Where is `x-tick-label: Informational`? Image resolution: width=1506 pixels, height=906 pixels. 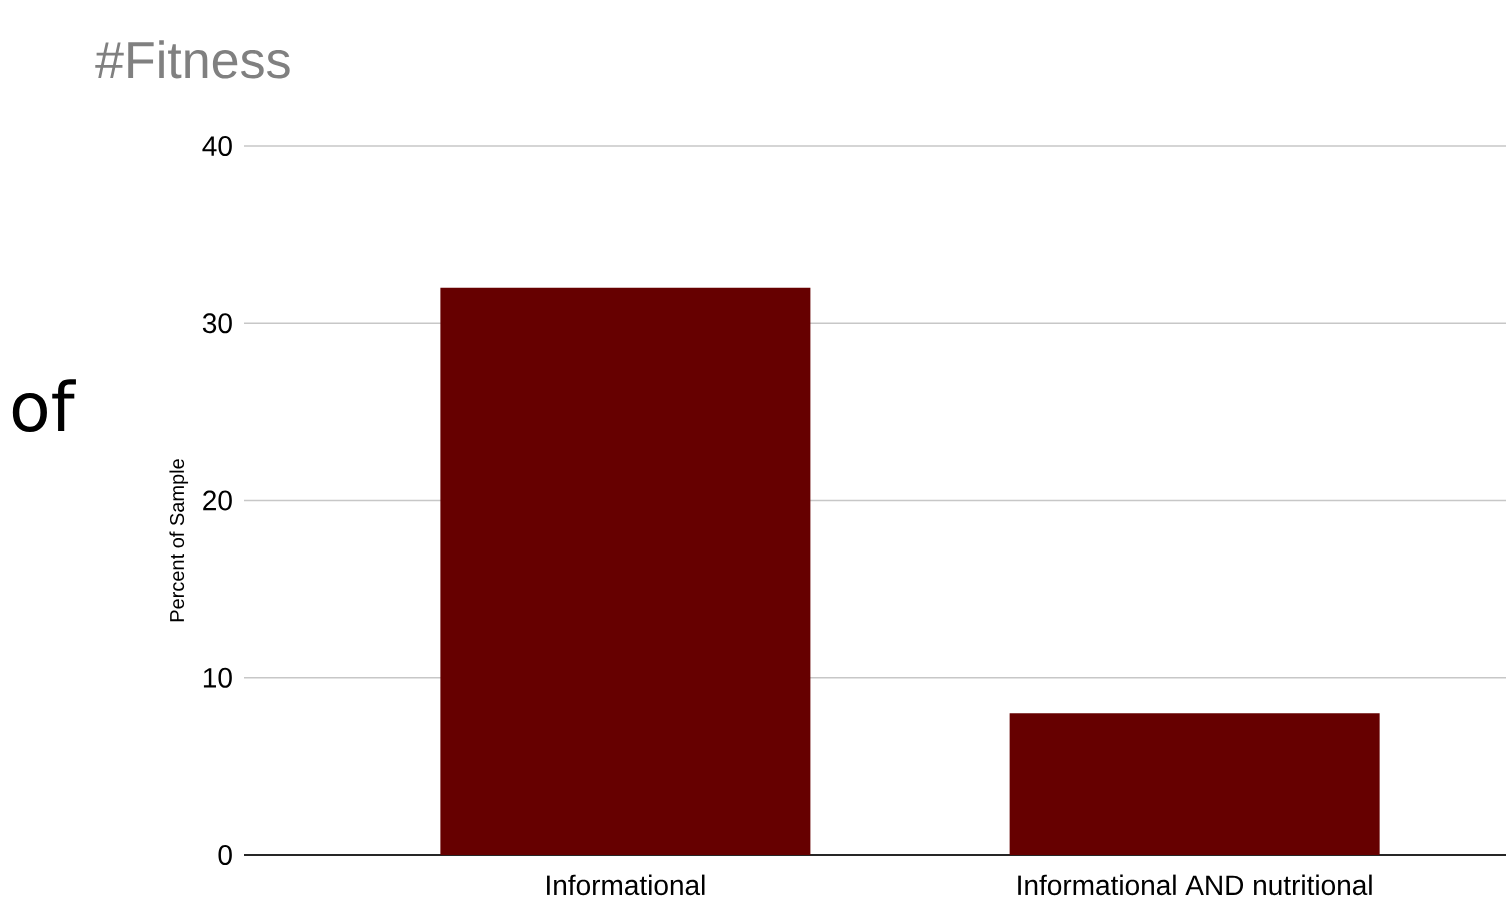
x-tick-label: Informational is located at coordinates (626, 885).